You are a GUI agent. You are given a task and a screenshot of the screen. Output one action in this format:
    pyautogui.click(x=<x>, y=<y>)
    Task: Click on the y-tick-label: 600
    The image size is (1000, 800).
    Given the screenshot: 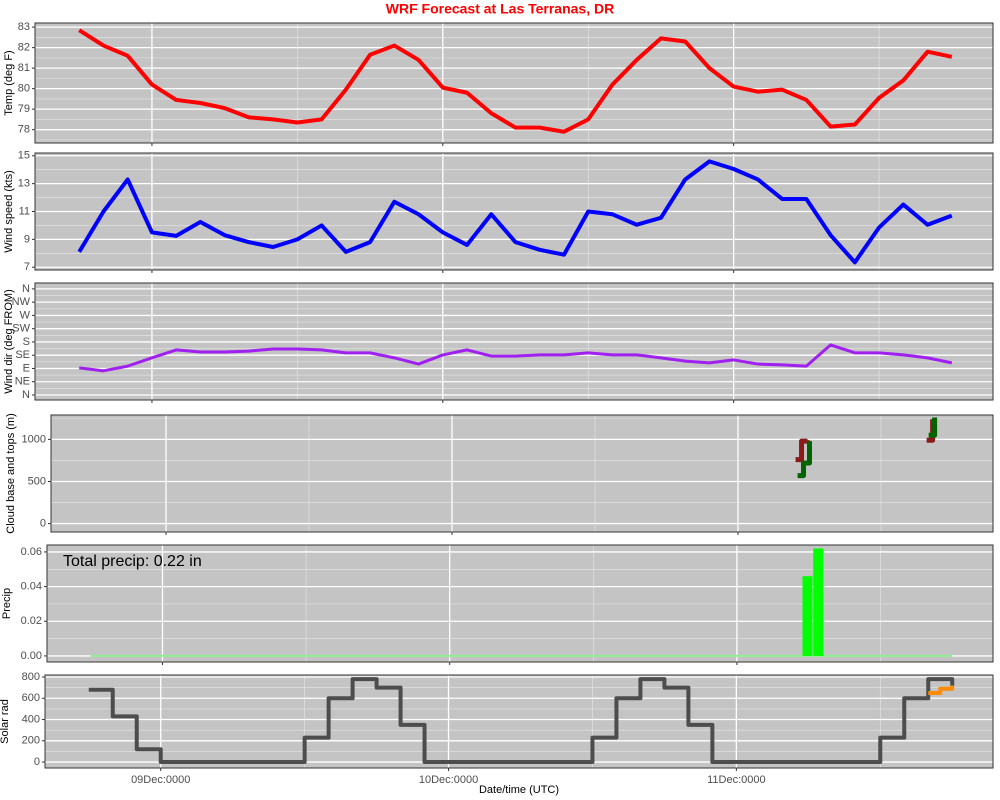 What is the action you would take?
    pyautogui.click(x=31, y=698)
    